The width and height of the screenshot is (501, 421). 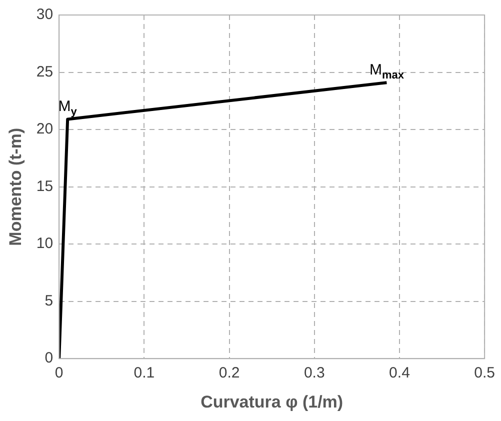 I want to click on y-tick-label: 15, so click(x=45, y=186).